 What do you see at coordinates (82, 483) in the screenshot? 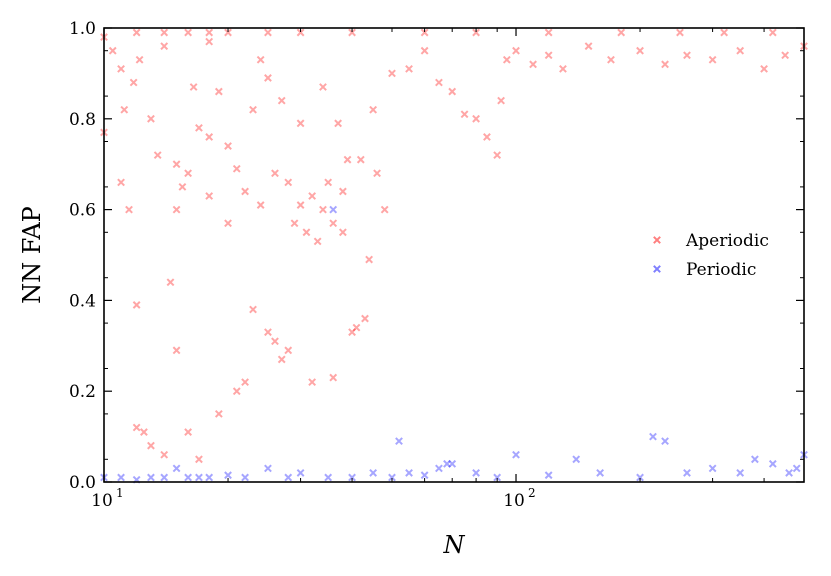
I see `y-tick-label: 0.0` at bounding box center [82, 483].